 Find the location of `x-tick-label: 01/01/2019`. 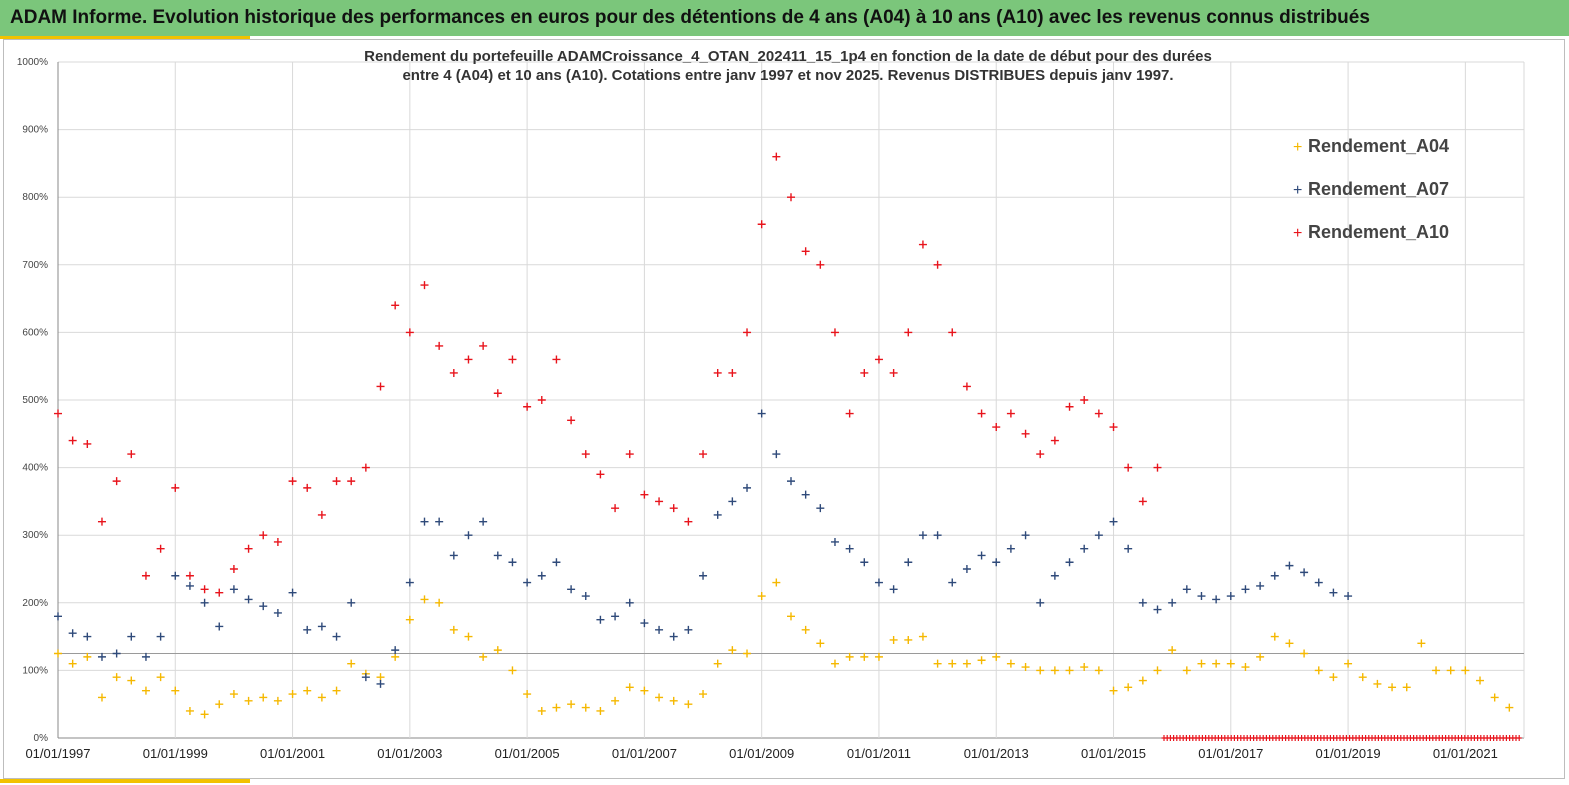

x-tick-label: 01/01/2019 is located at coordinates (1348, 753).